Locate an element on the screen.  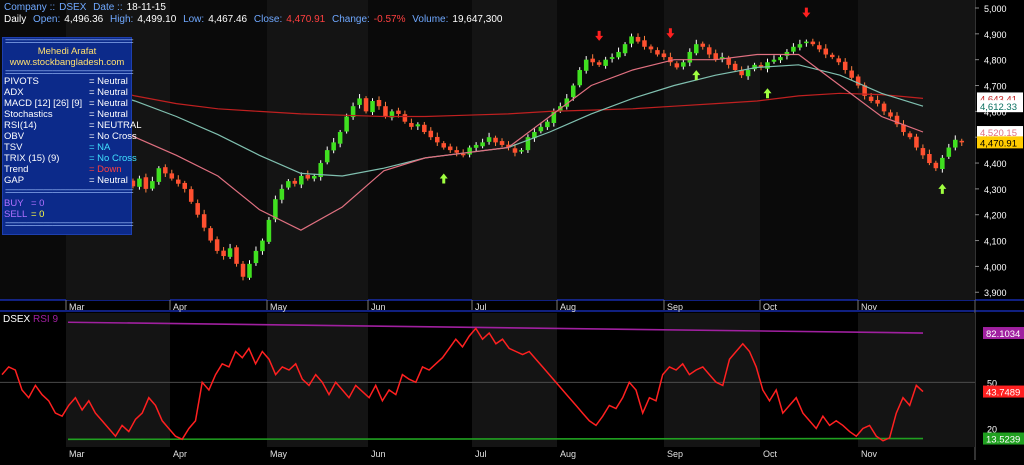
x-tick-label: Mar is located at coordinates (77, 454).